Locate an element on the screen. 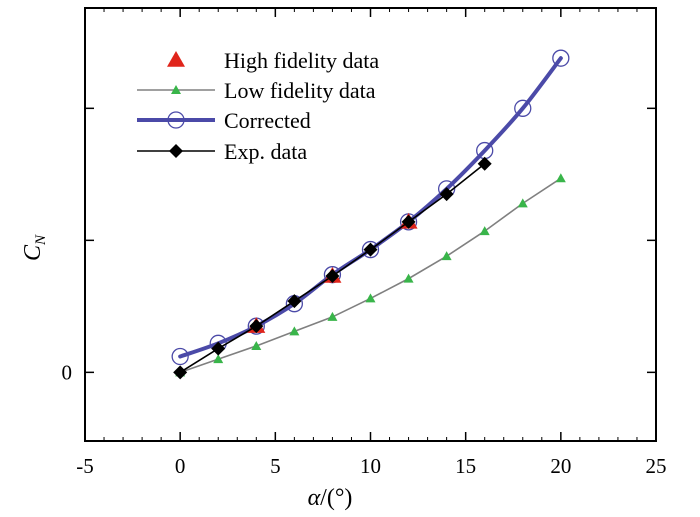  x-axis-symbol: α is located at coordinates (314, 498).